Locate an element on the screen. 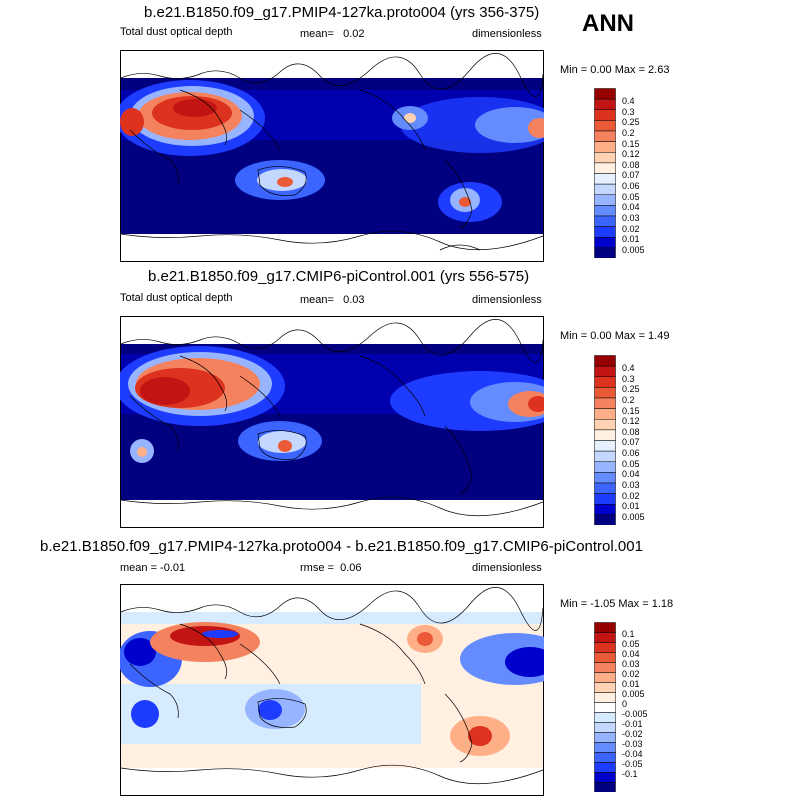 This screenshot has width=800, height=800. colorbar-tick-label: 0.2 is located at coordinates (628, 132).